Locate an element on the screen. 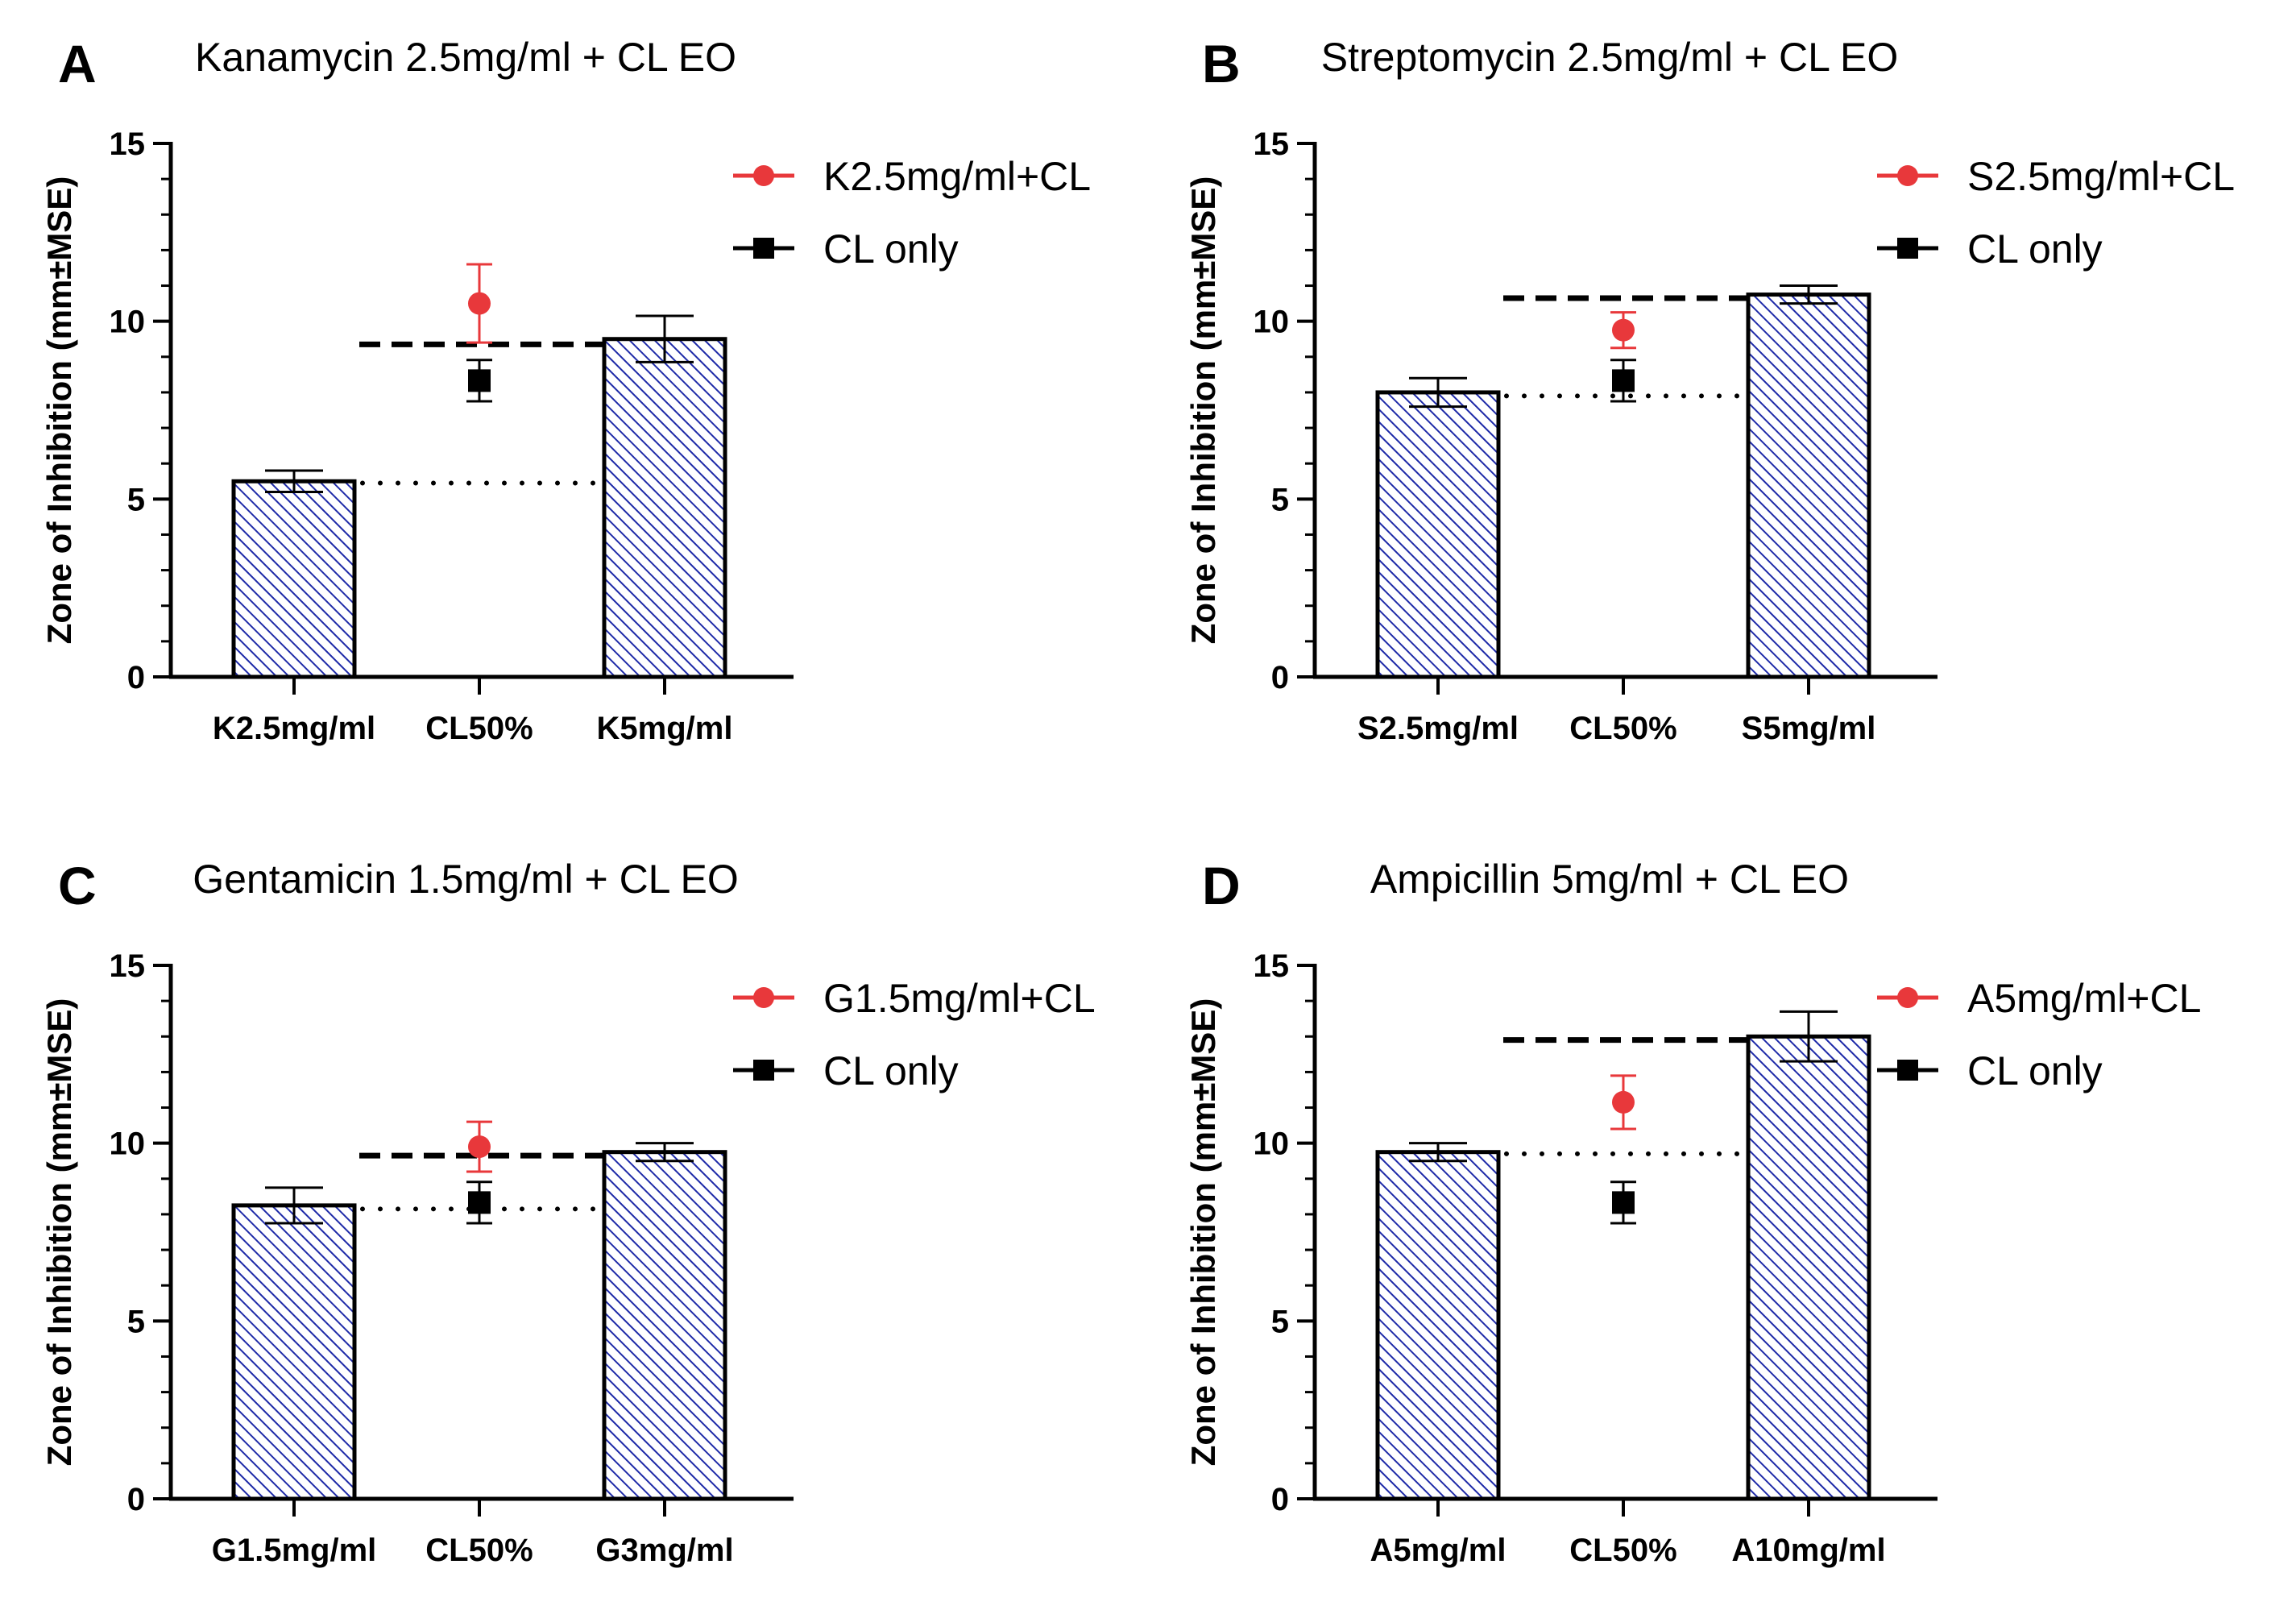 This screenshot has height=1610, width=2296. legend-label: A5mg/ml+CL is located at coordinates (2084, 999).